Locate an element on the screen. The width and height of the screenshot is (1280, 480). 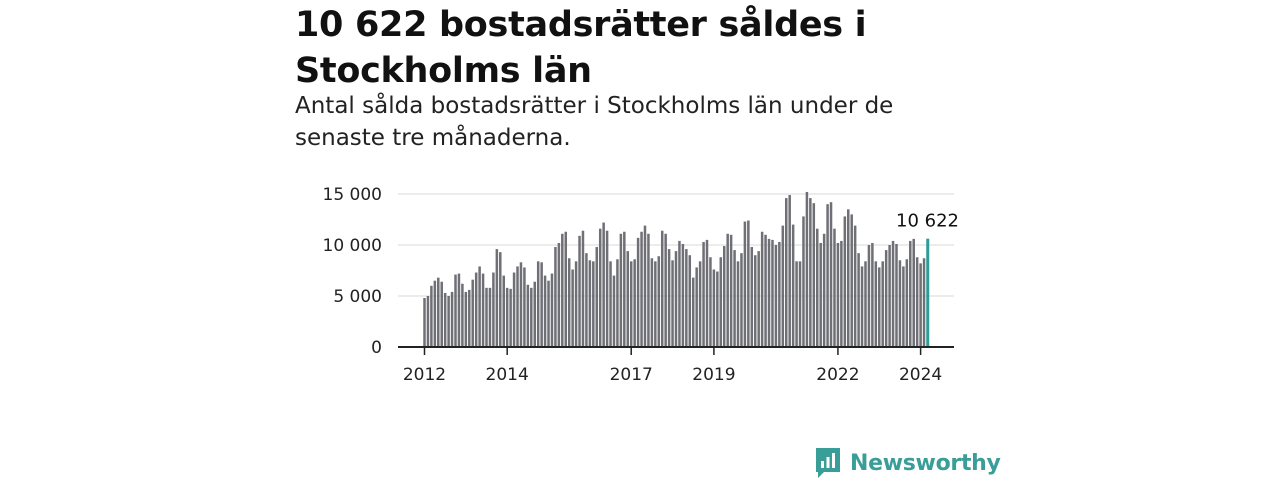
y-tick-label: 0 is located at coordinates (376, 348).